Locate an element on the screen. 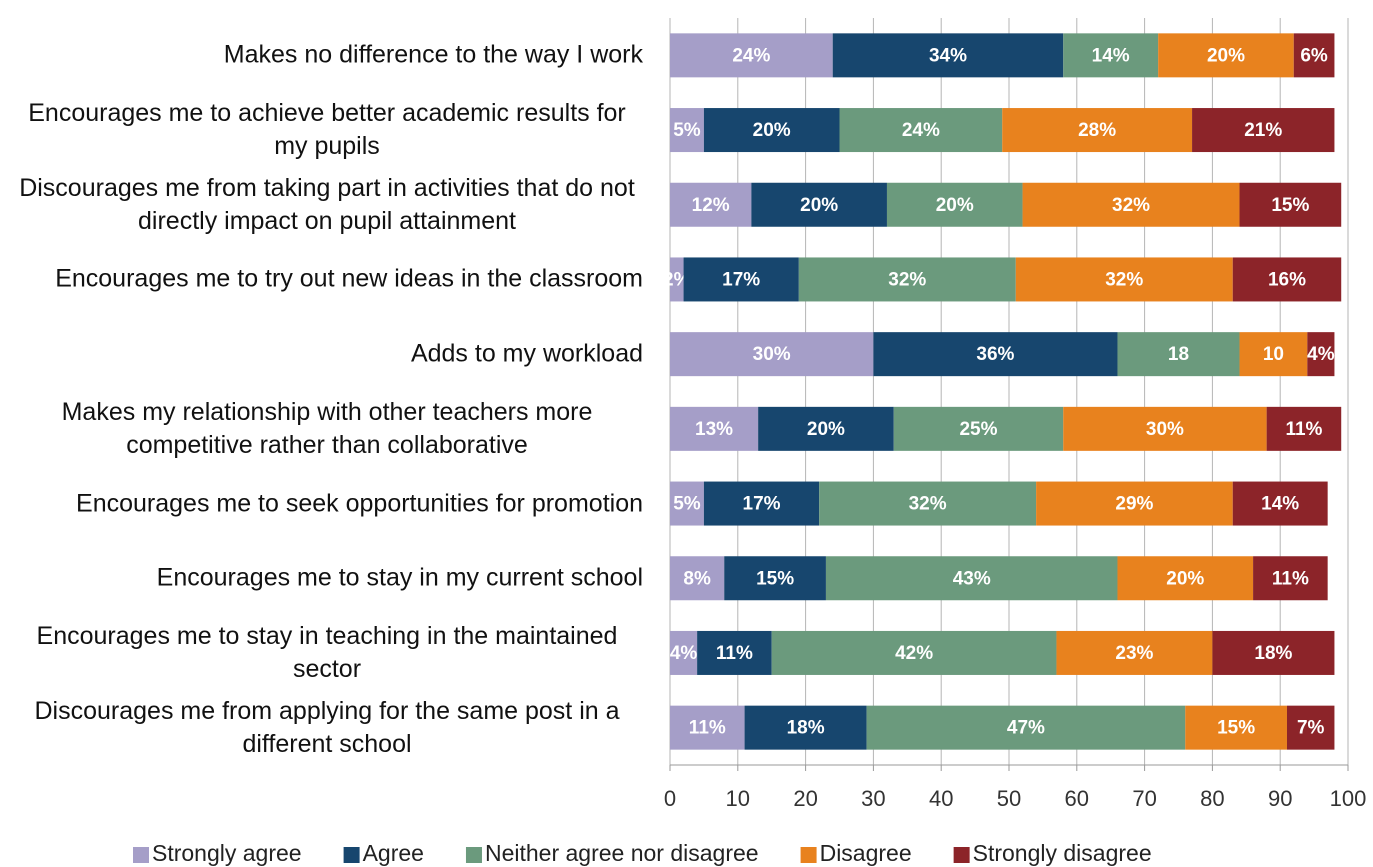  value-label: 10 is located at coordinates (1273, 354).